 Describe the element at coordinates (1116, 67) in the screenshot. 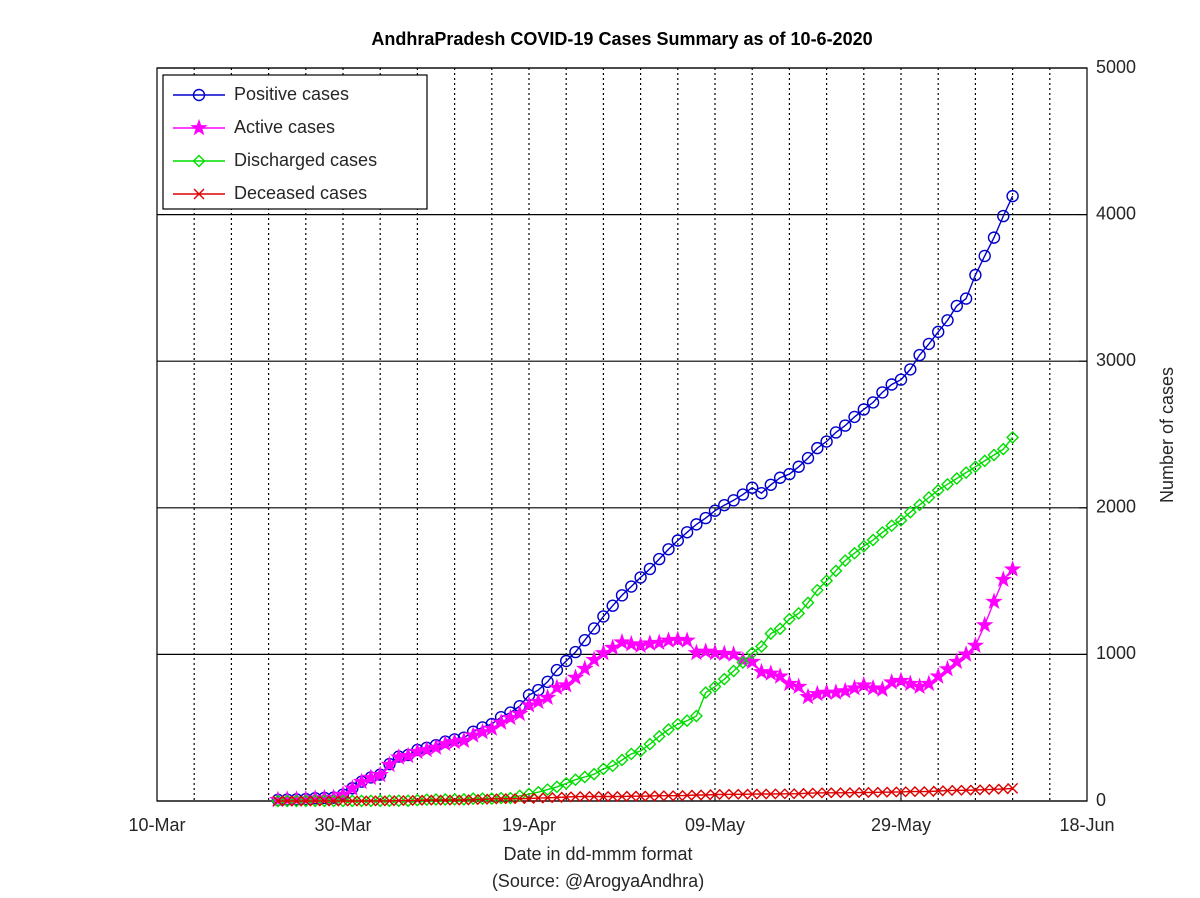

I see `y-tick-label: 5000` at that location.